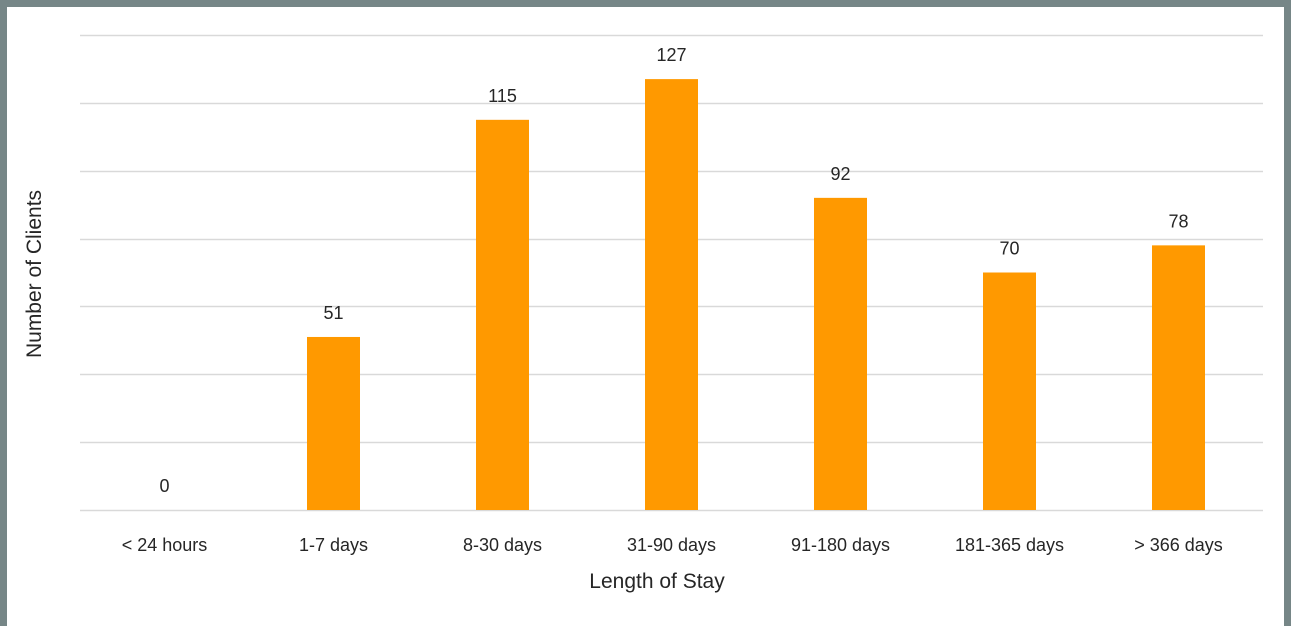 The image size is (1291, 626). I want to click on x-tick-label: < 24 hours, so click(165, 545).